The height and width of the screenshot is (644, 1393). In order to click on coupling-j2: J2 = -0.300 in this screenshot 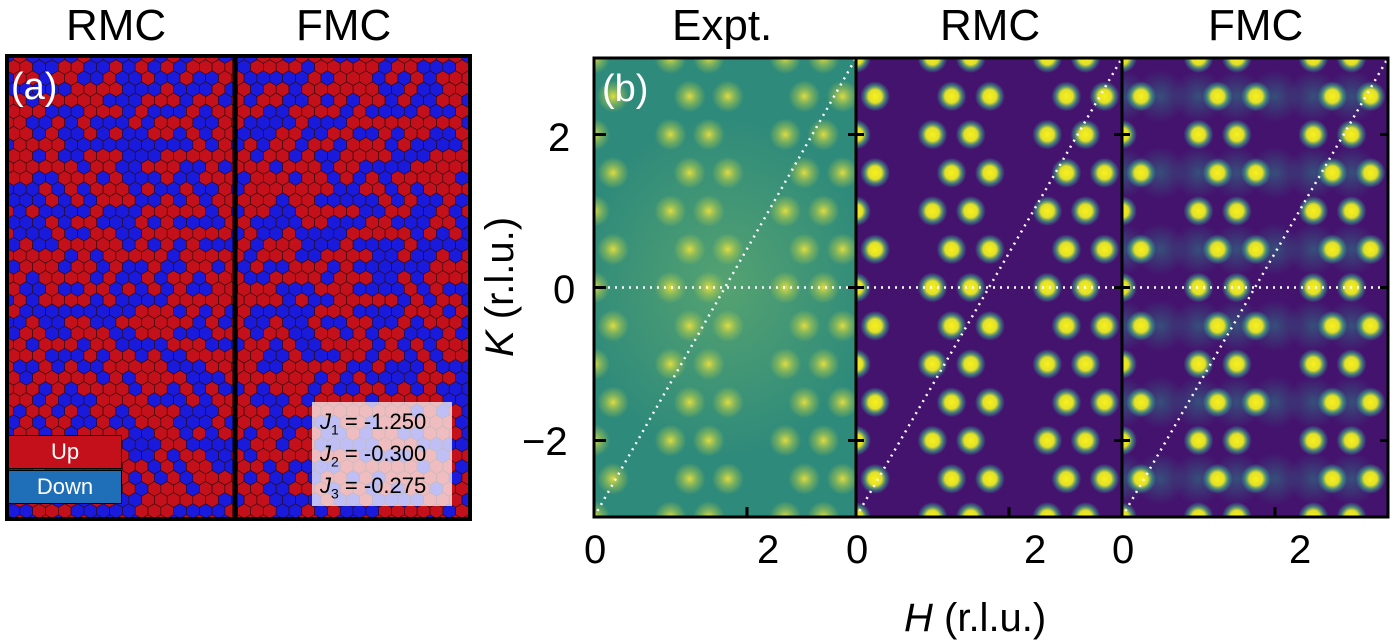, I will do `click(373, 455)`.